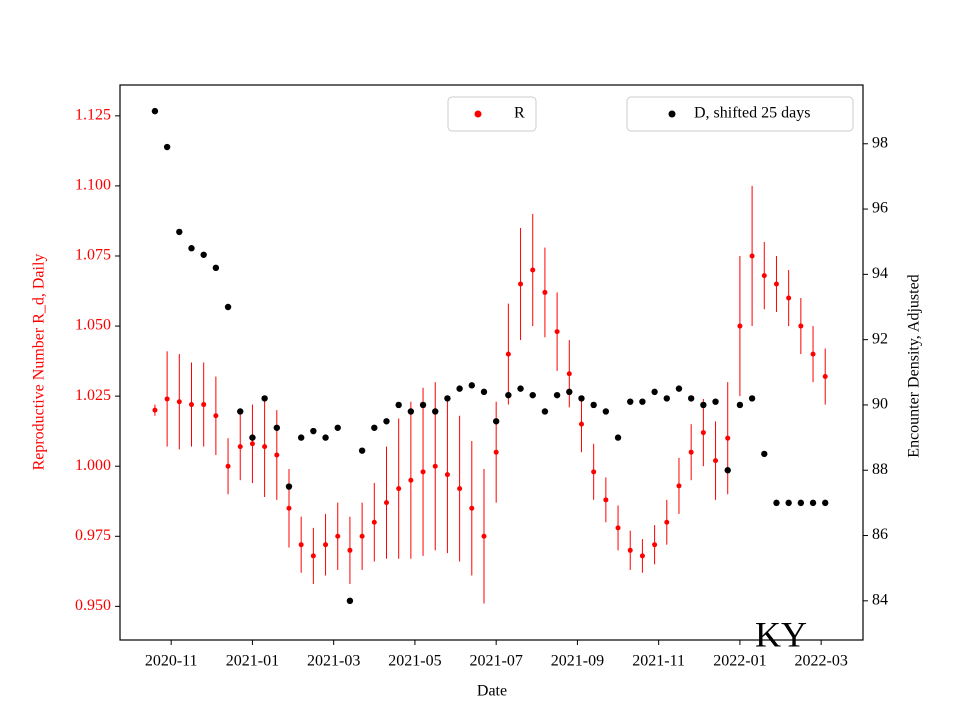 The image size is (960, 720). What do you see at coordinates (740, 114) in the screenshot?
I see `legend-d` at bounding box center [740, 114].